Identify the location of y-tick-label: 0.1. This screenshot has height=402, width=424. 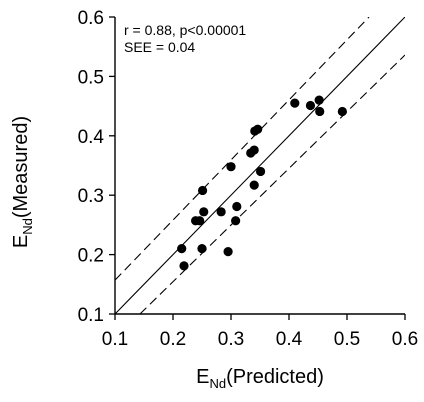
(91, 315).